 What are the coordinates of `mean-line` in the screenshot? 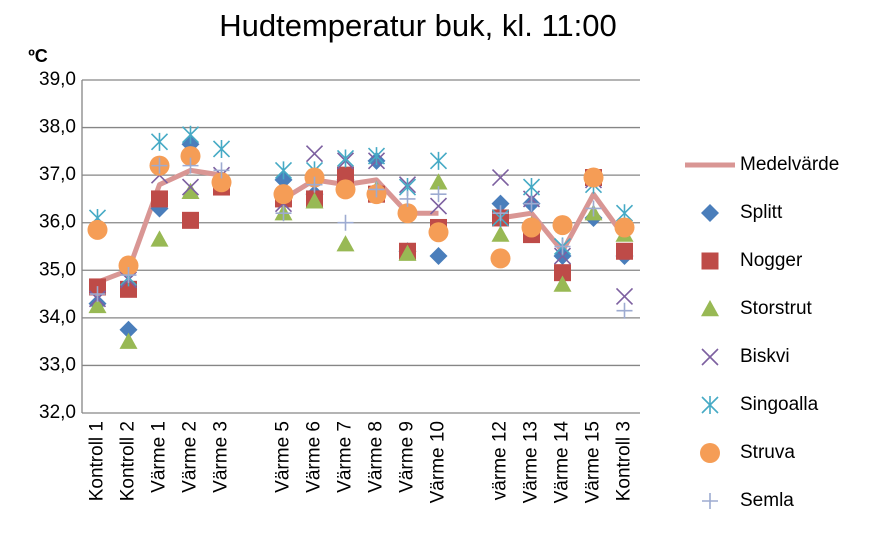 It's located at (361, 226).